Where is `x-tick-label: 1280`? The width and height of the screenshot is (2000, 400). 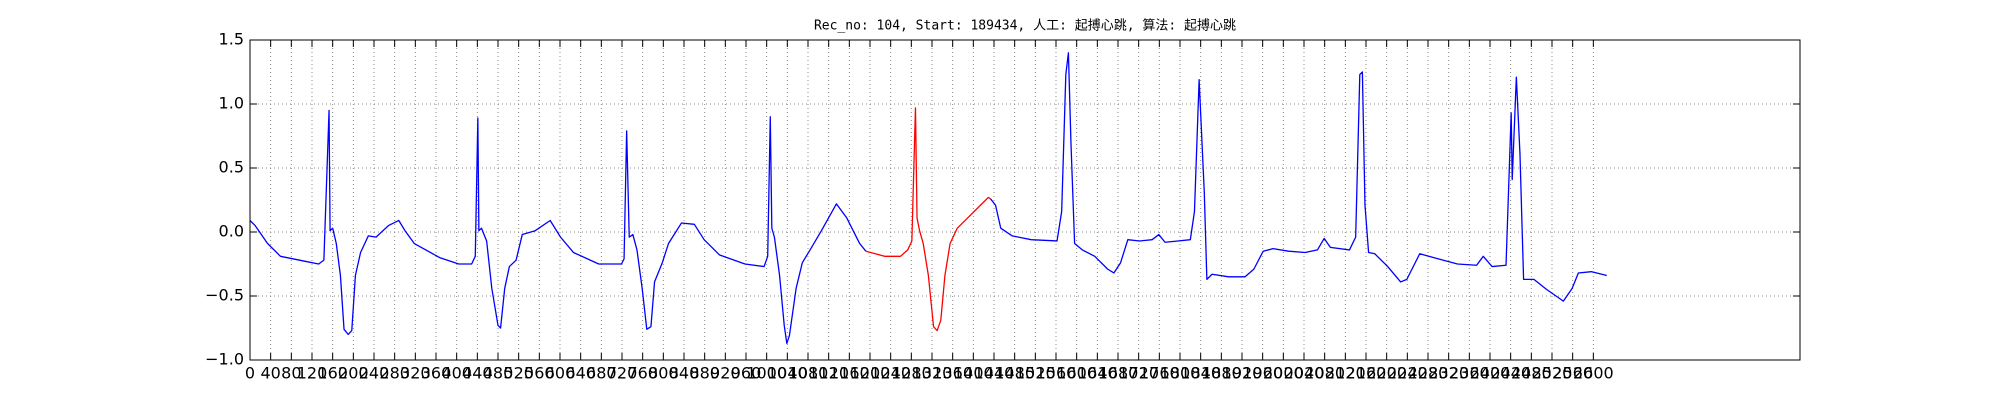 x-tick-label: 1280 is located at coordinates (911, 373).